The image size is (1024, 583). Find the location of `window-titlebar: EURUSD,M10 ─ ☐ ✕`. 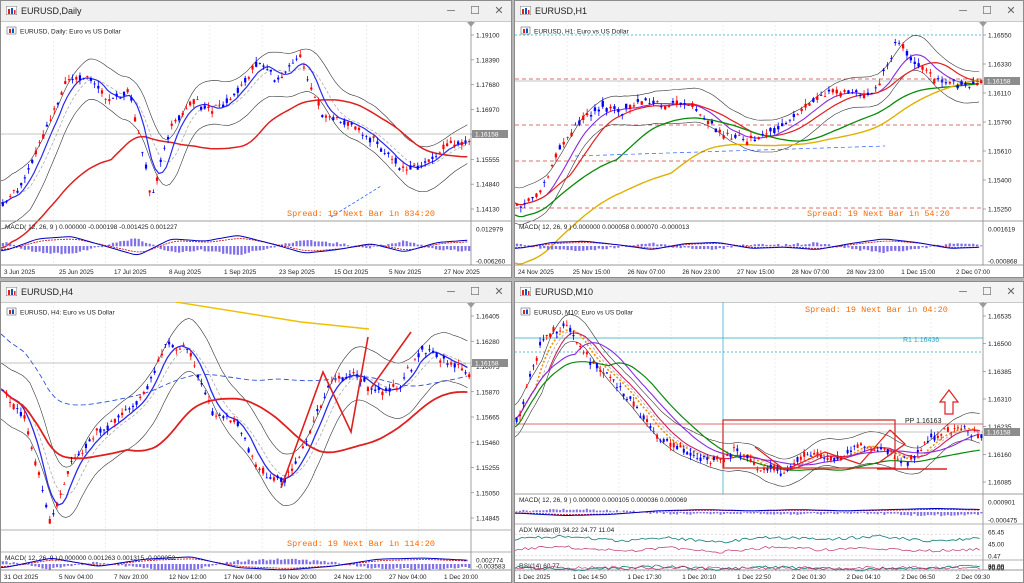

window-titlebar: EURUSD,M10 ─ ☐ ✕ is located at coordinates (769, 292).